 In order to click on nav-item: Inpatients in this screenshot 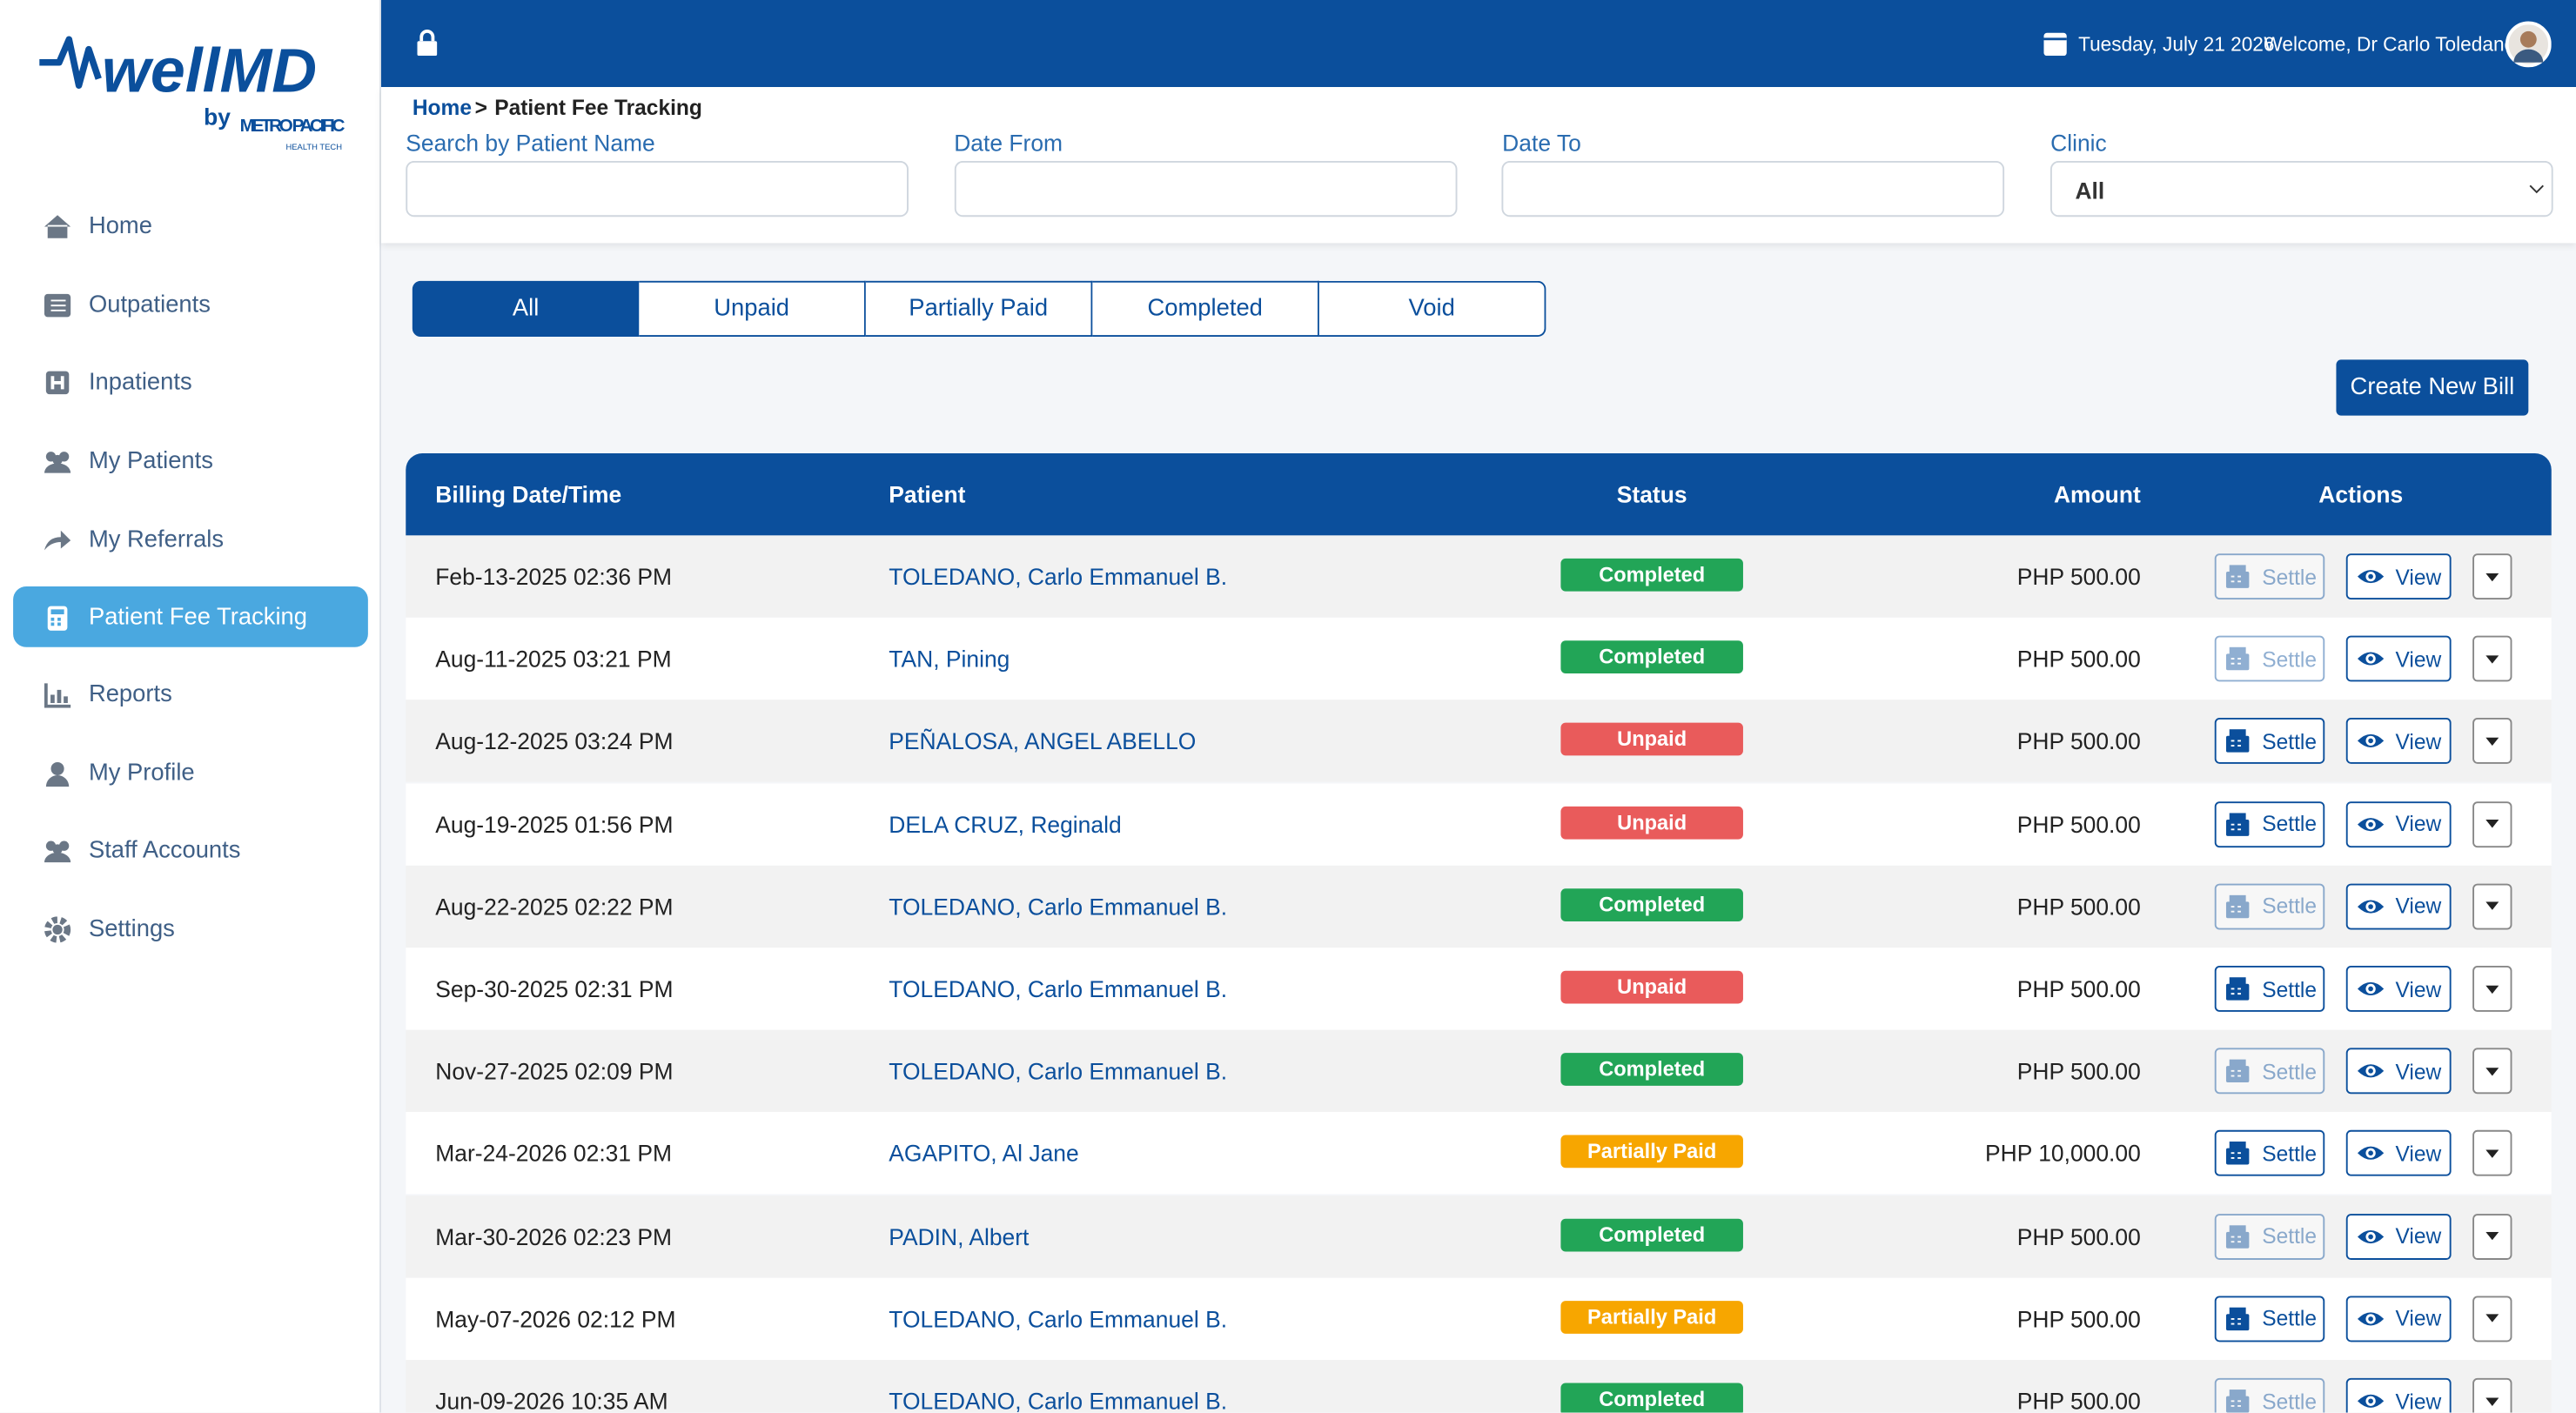, I will do `click(191, 382)`.